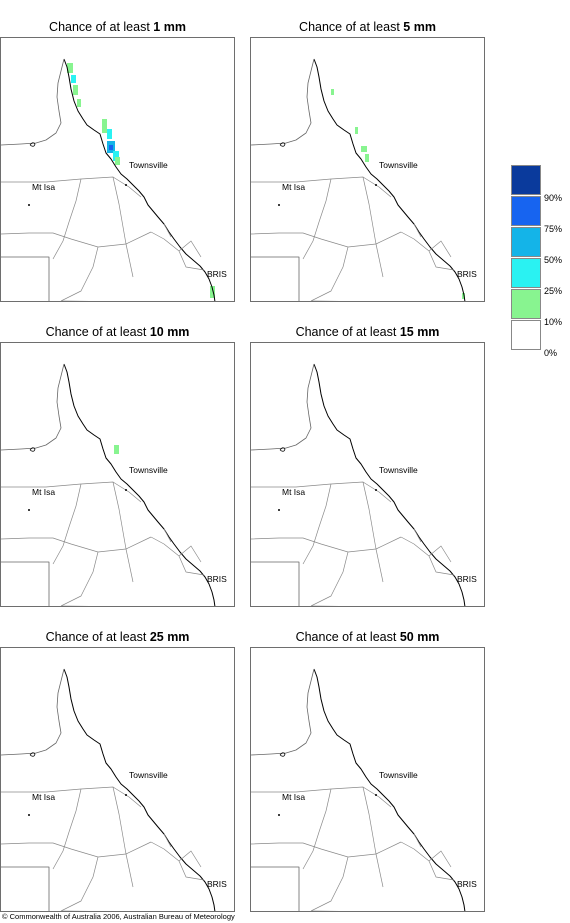 This screenshot has width=570, height=923. I want to click on legend-tick-25: 25%, so click(553, 291).